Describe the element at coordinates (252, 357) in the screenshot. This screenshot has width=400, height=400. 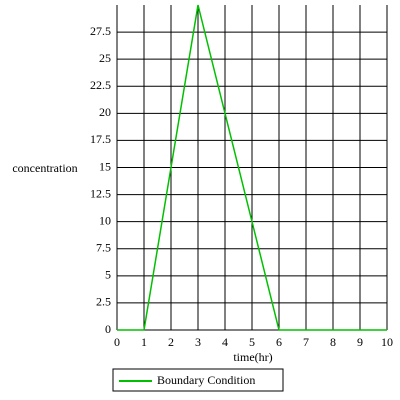
I see `x-axis-label: time(hr)` at that location.